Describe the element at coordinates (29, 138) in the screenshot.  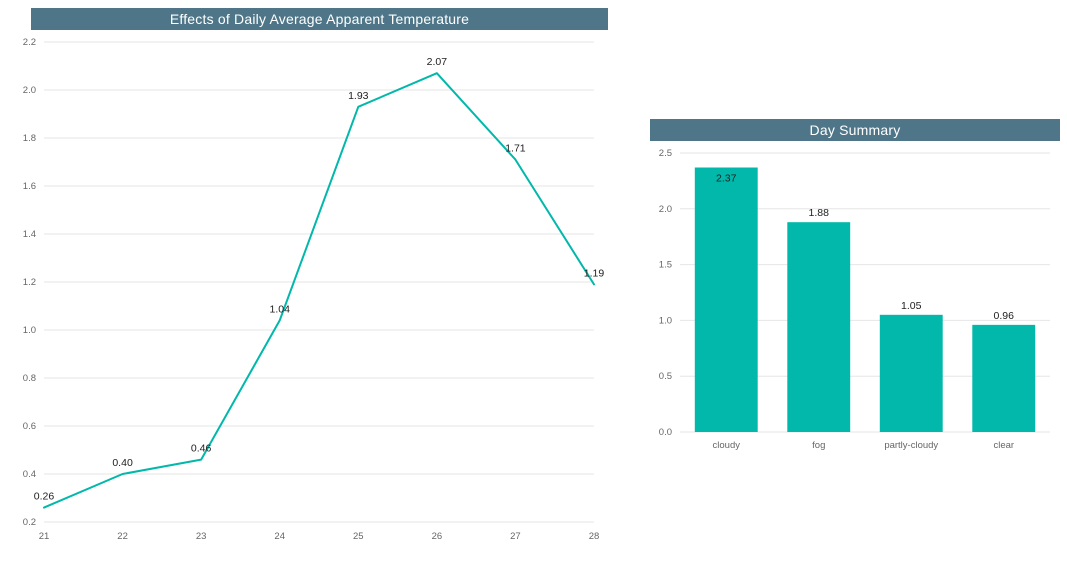
I see `y-tick-label: 1.8` at that location.